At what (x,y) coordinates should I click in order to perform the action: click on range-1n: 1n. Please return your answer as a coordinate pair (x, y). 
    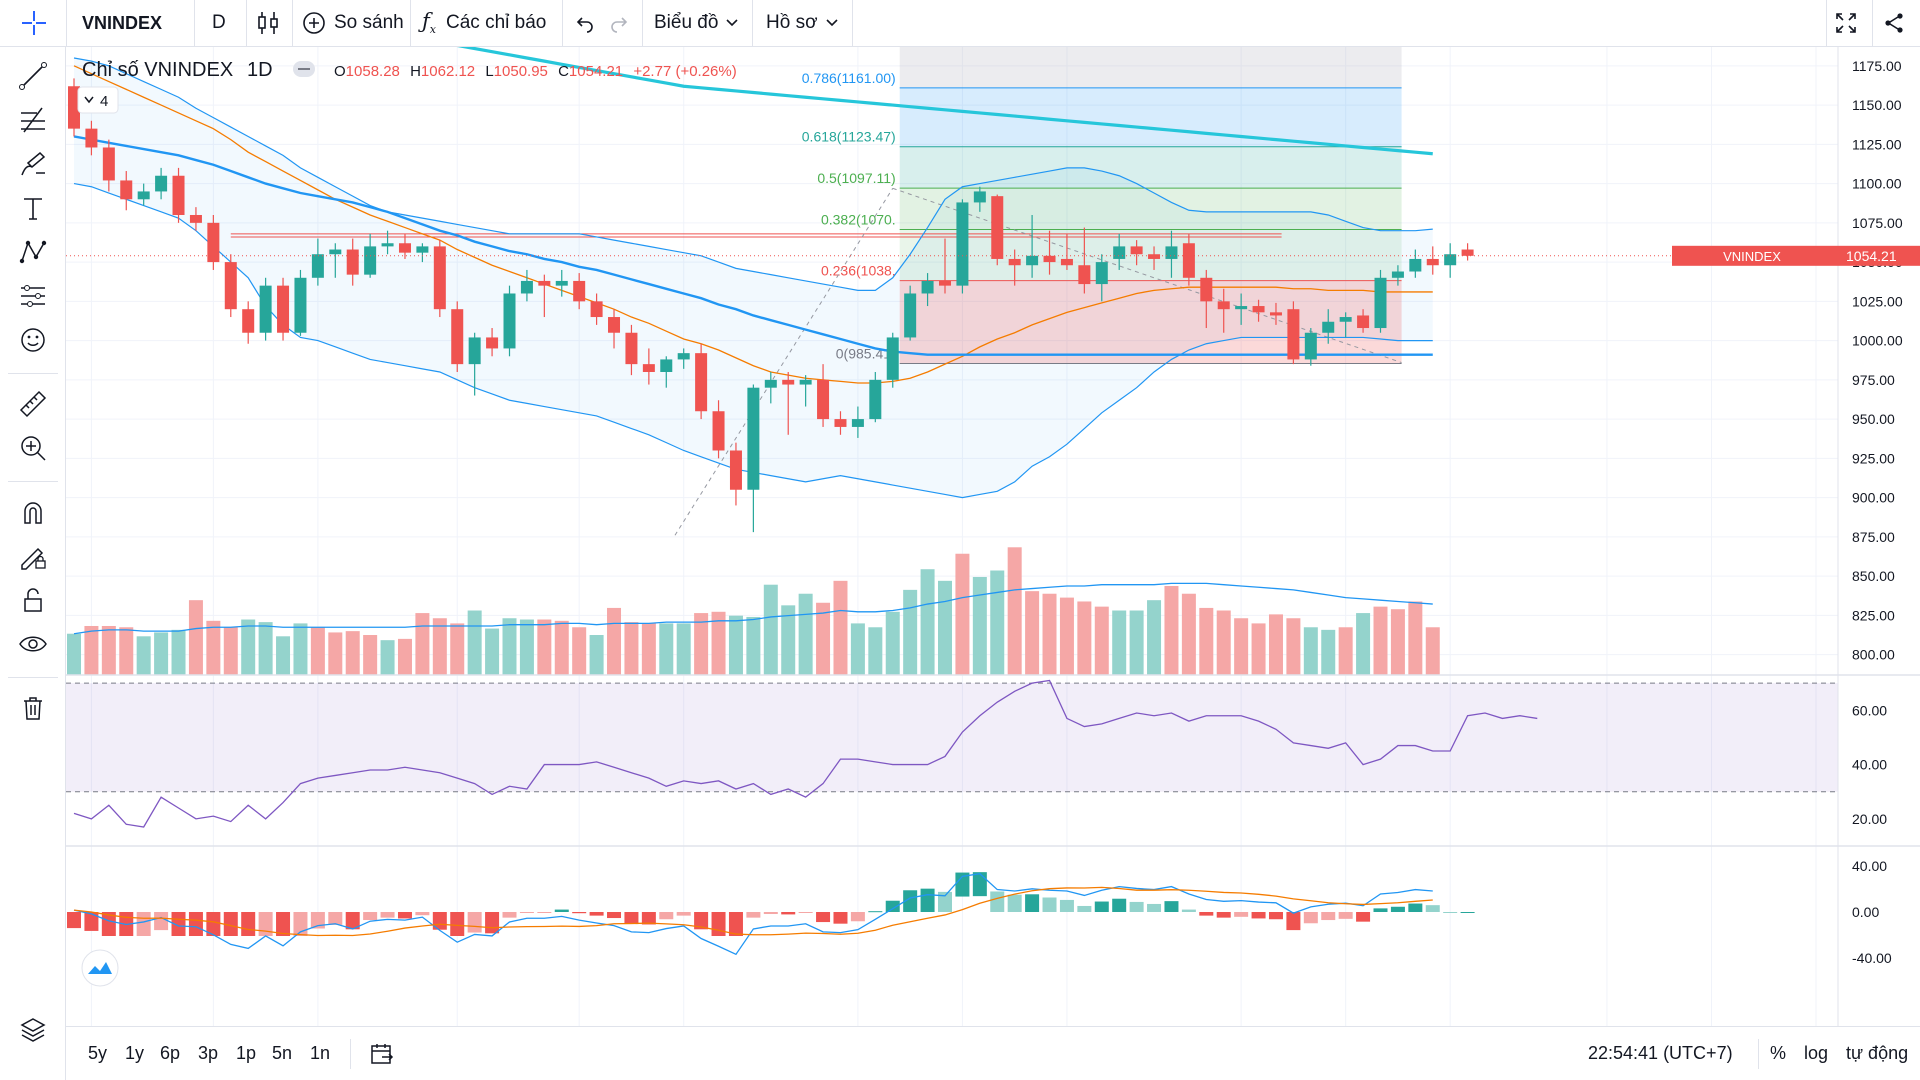
    Looking at the image, I should click on (320, 1053).